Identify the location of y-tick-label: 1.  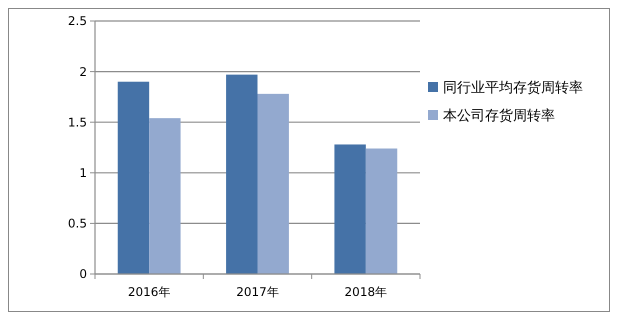
(83, 173).